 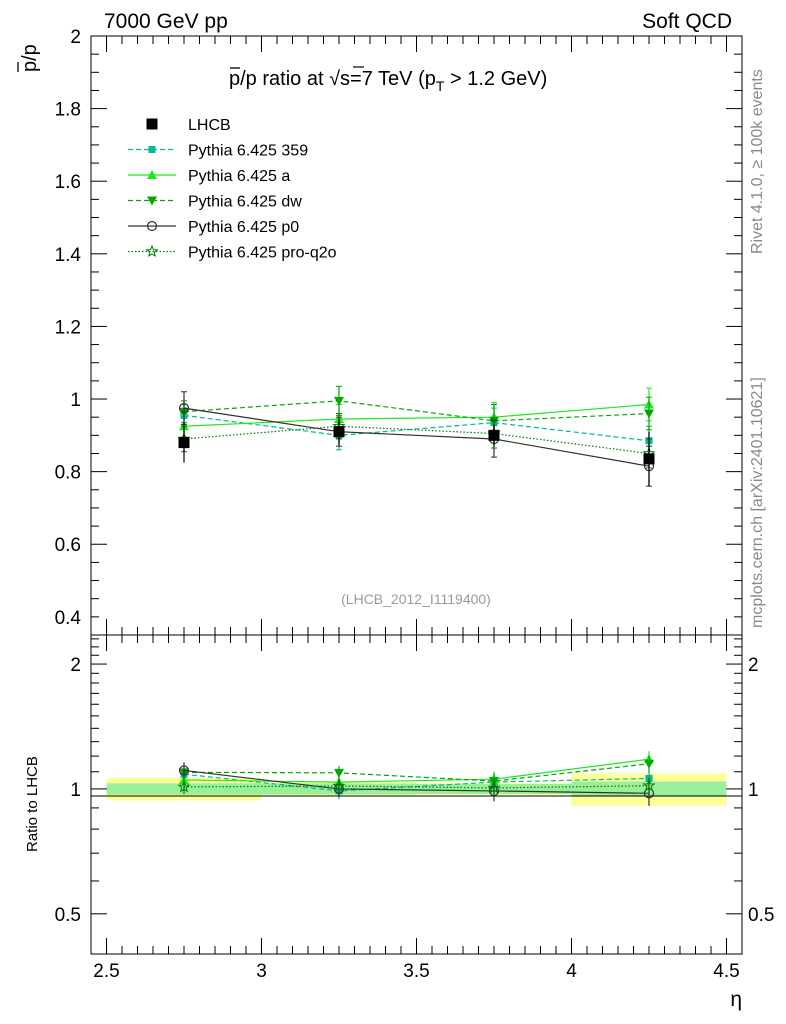 I want to click on legend-entry-pdw: Pythia 6.425 dw, so click(x=215, y=202).